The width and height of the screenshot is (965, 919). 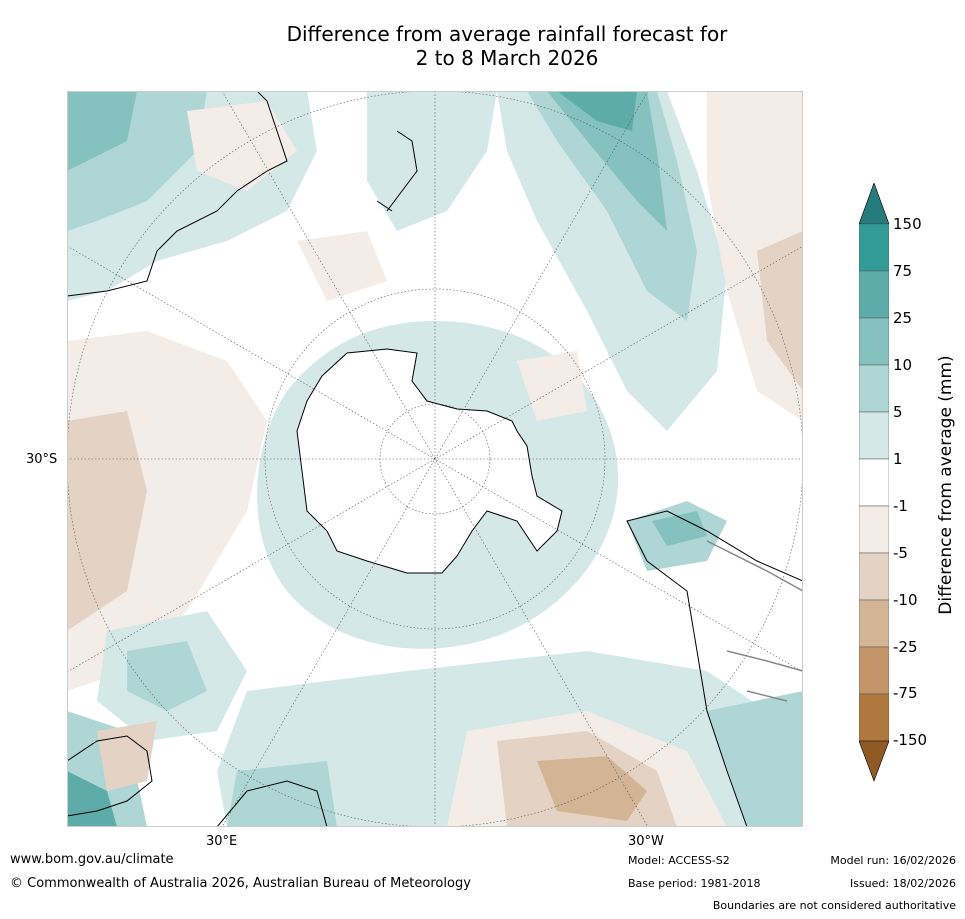 I want to click on colorbar-title: Difference from average (mm), so click(x=946, y=485).